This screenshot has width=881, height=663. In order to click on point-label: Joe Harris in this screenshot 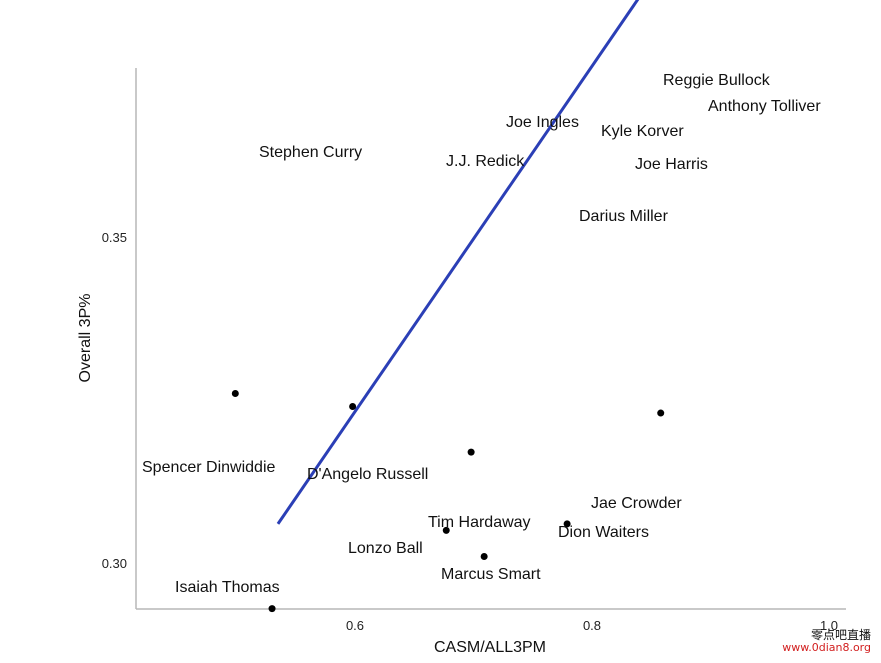, I will do `click(671, 164)`.